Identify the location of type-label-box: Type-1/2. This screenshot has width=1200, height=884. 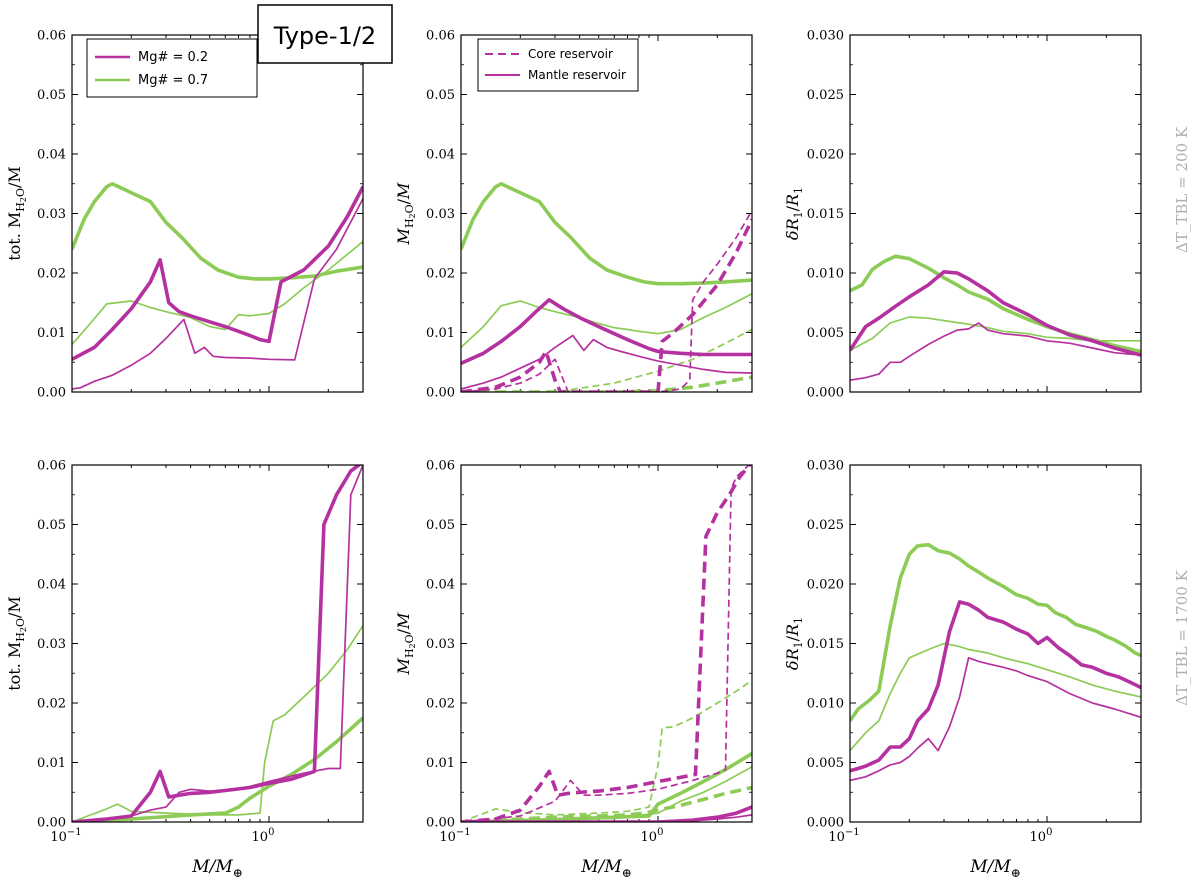
(325, 34).